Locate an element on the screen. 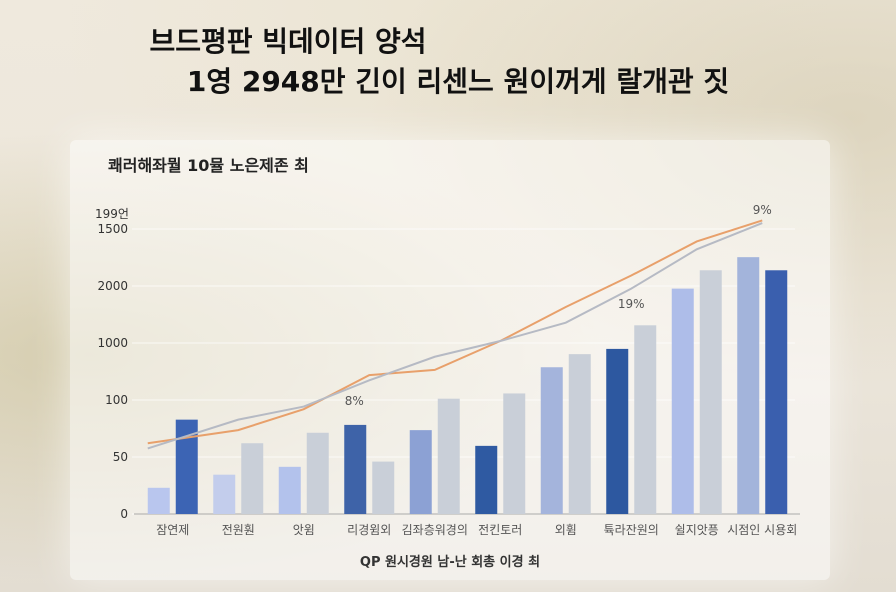  x-axis-label: QP 원시경원 남-난 회총 이경 최 is located at coordinates (450, 562).